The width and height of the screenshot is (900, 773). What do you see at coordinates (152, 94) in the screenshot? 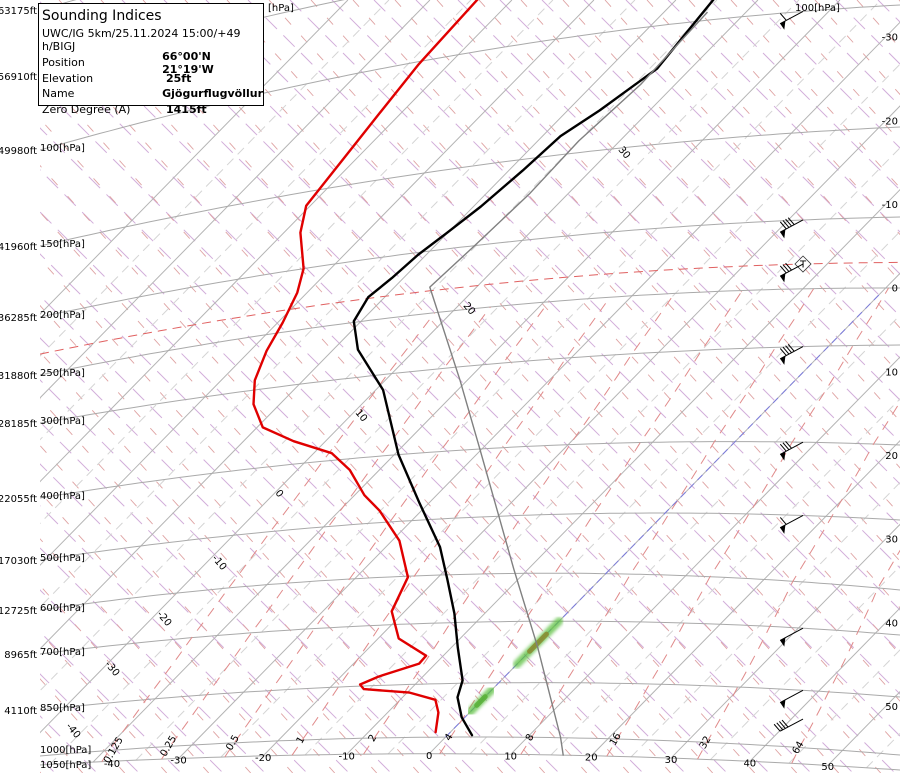
I see `row-name: Name Gjögurflugvöllur` at bounding box center [152, 94].